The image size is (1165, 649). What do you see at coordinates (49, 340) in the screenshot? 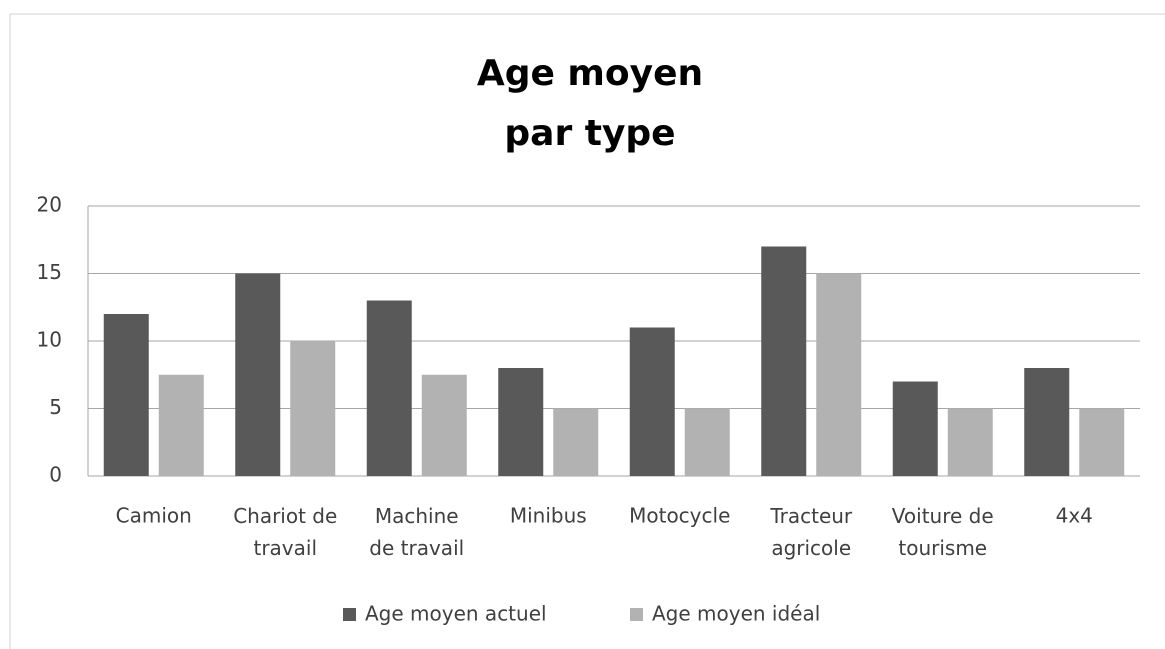
I see `y-tick-label: 10` at bounding box center [49, 340].